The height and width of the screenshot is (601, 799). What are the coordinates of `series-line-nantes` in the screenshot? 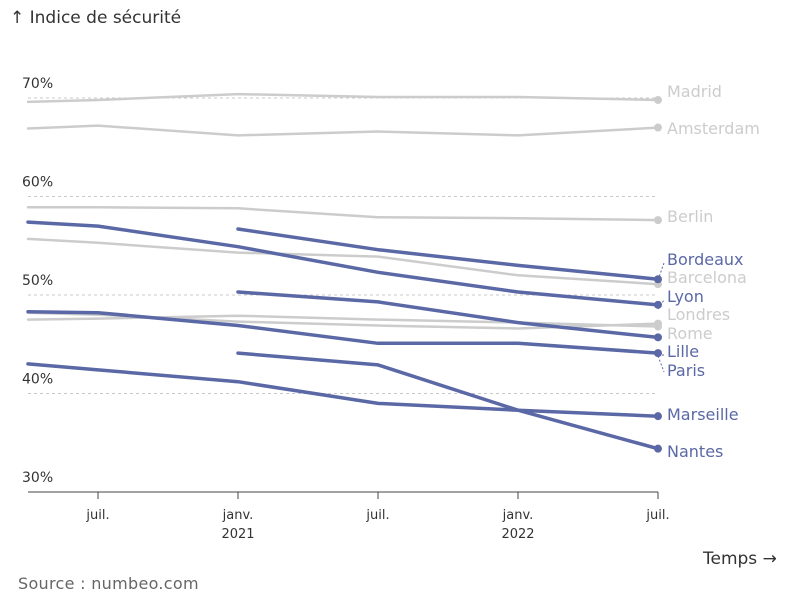 It's located at (343, 390).